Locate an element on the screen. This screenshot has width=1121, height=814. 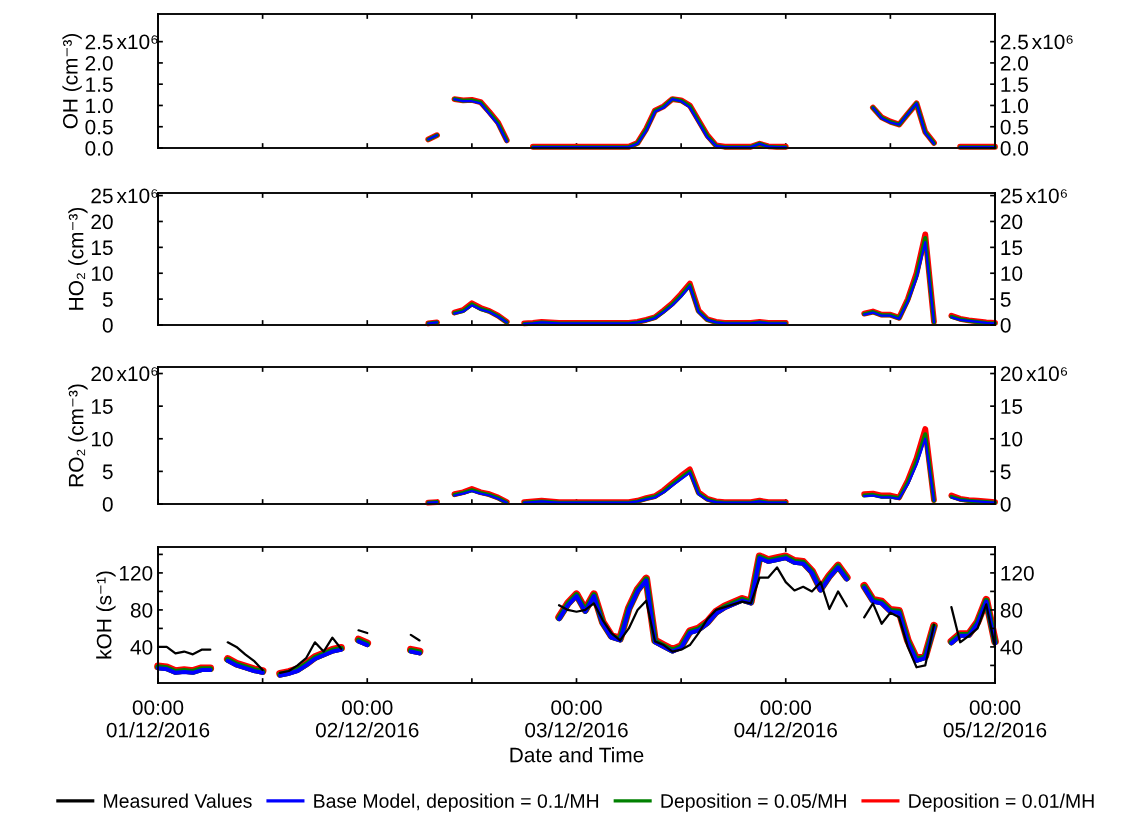
y2-tick-label: 40 is located at coordinates (1011, 647).